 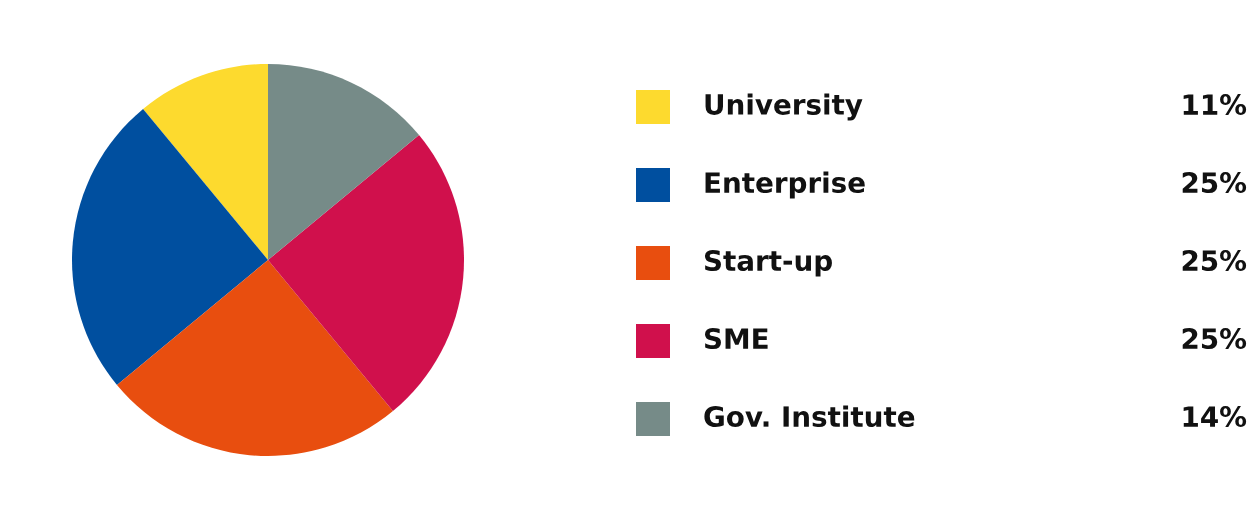 What do you see at coordinates (785, 185) in the screenshot?
I see `legend-label: Enterprise` at bounding box center [785, 185].